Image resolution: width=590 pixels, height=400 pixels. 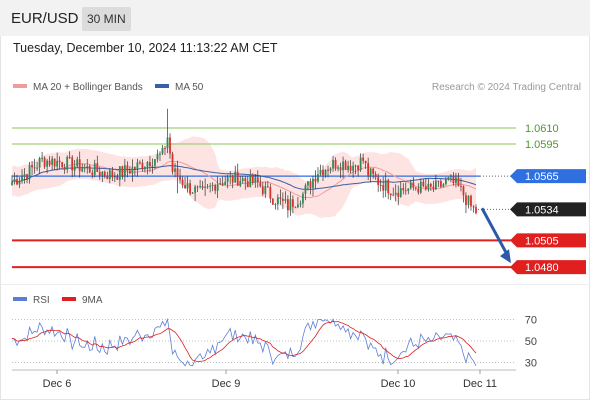 I want to click on support-tag, so click(x=548, y=267).